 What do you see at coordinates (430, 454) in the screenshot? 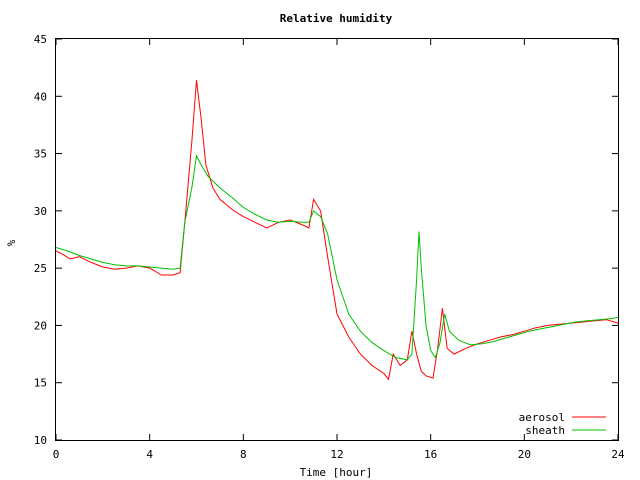
I see `x-tick-label: 16` at bounding box center [430, 454].